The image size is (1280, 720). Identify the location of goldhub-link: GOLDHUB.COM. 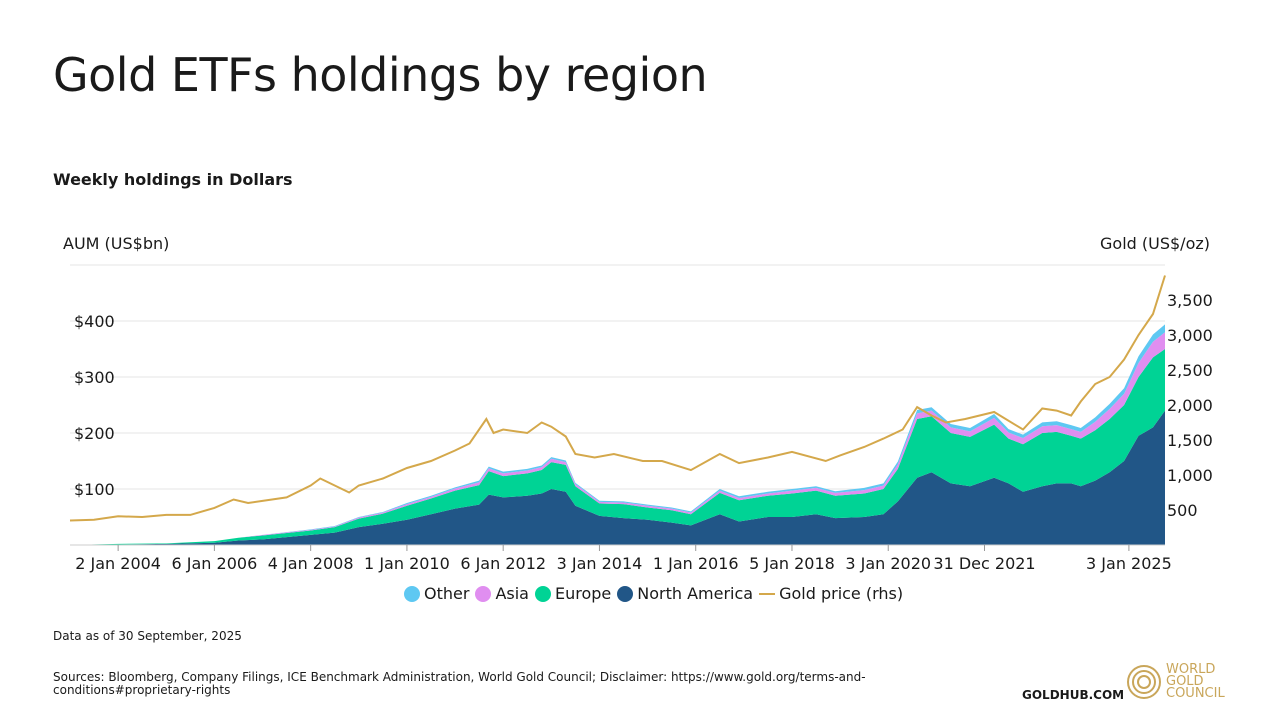
(1073, 695).